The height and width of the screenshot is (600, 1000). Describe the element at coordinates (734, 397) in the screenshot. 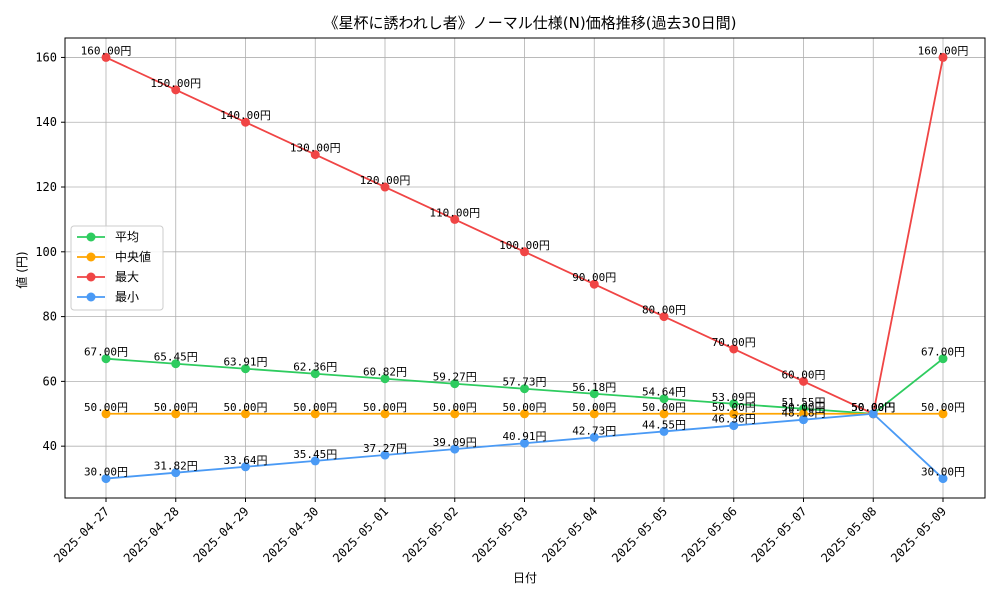

I see `data-label: 53.09円` at that location.